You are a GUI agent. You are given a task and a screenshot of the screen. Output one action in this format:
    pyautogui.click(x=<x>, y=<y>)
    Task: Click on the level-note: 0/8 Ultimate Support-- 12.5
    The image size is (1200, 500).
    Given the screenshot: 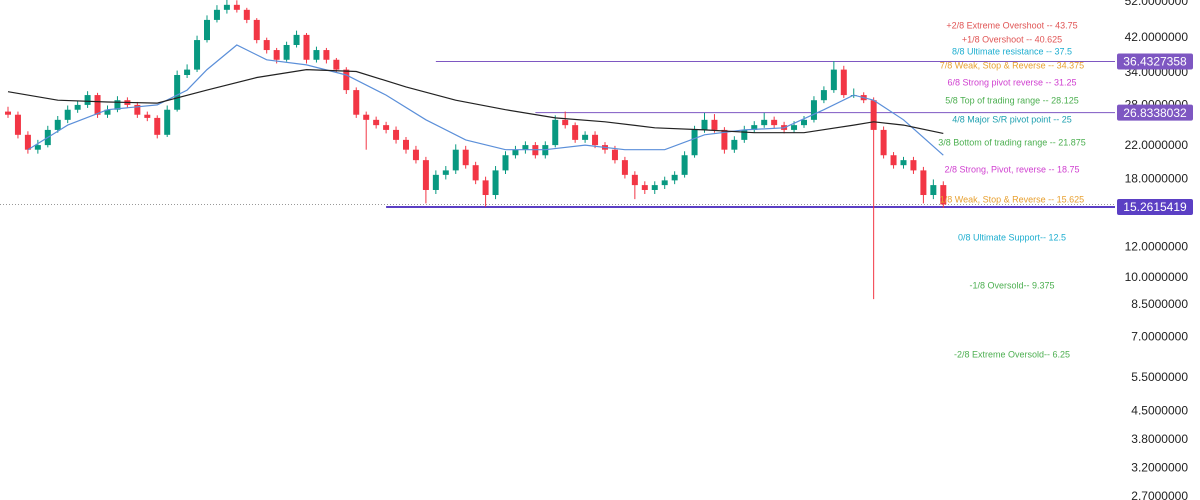 What is the action you would take?
    pyautogui.click(x=1012, y=237)
    